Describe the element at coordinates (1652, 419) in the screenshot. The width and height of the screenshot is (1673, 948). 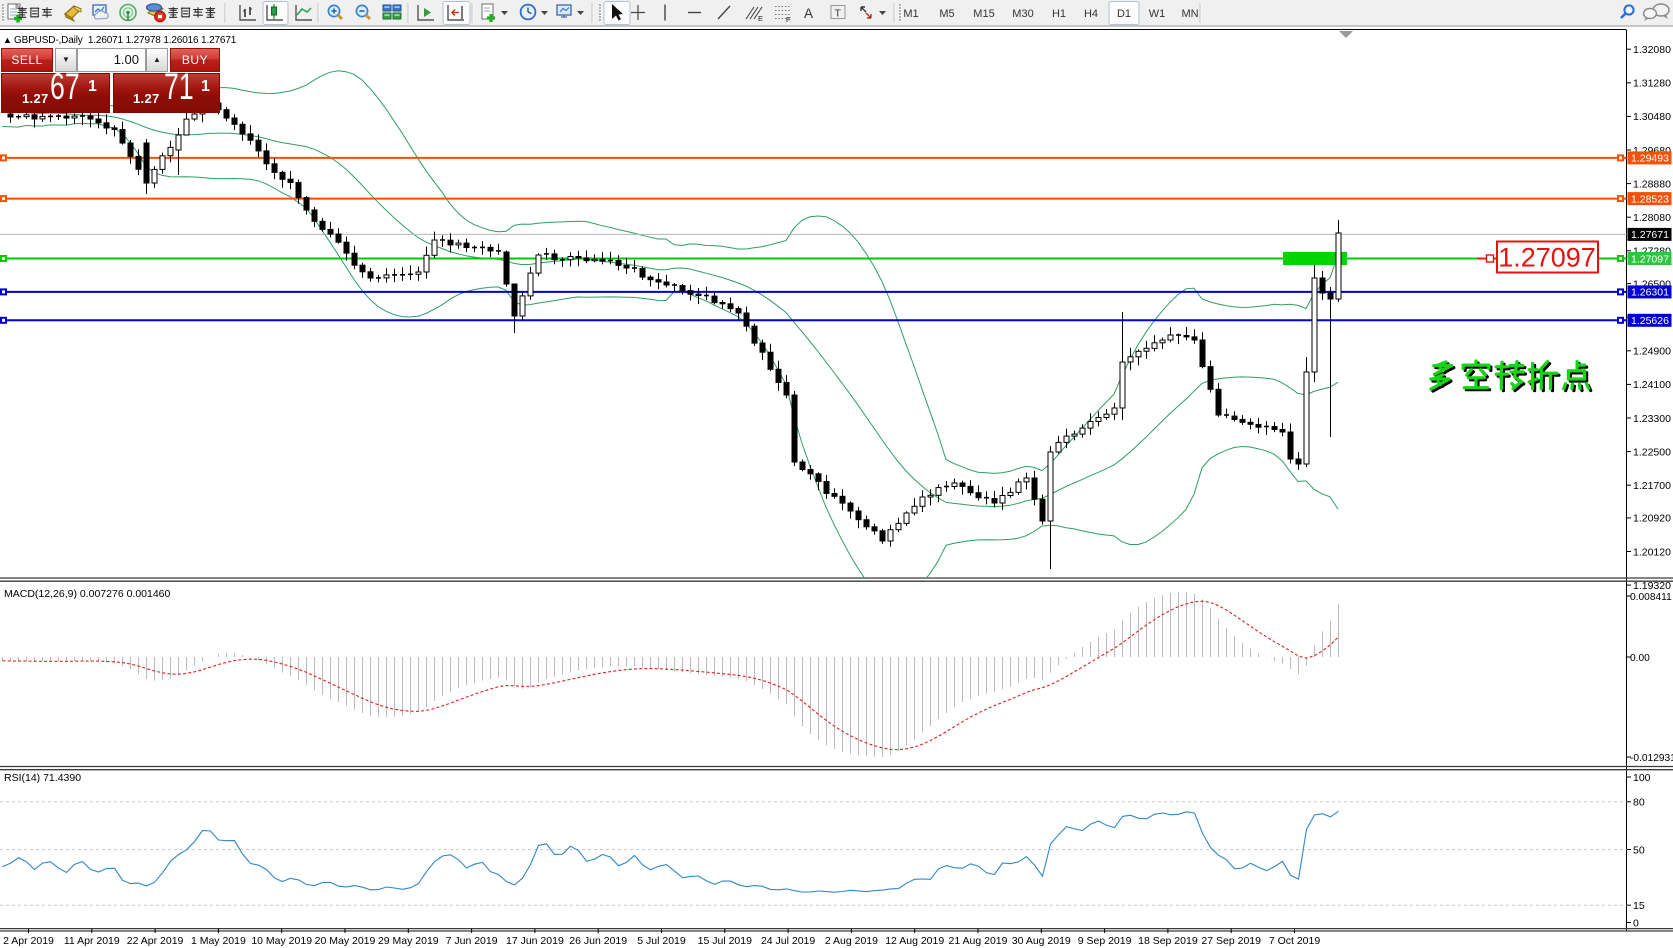
I see `svg-text: 1.23300` at that location.